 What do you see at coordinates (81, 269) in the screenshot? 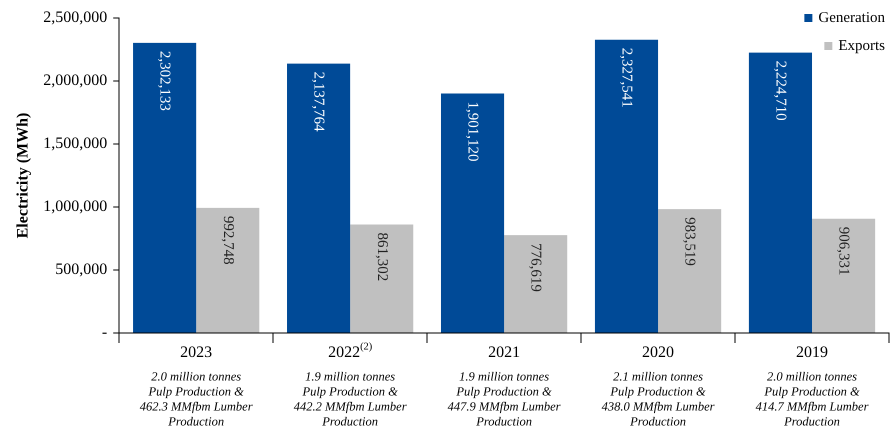
I see `y-tick-label: 500,000` at bounding box center [81, 269].